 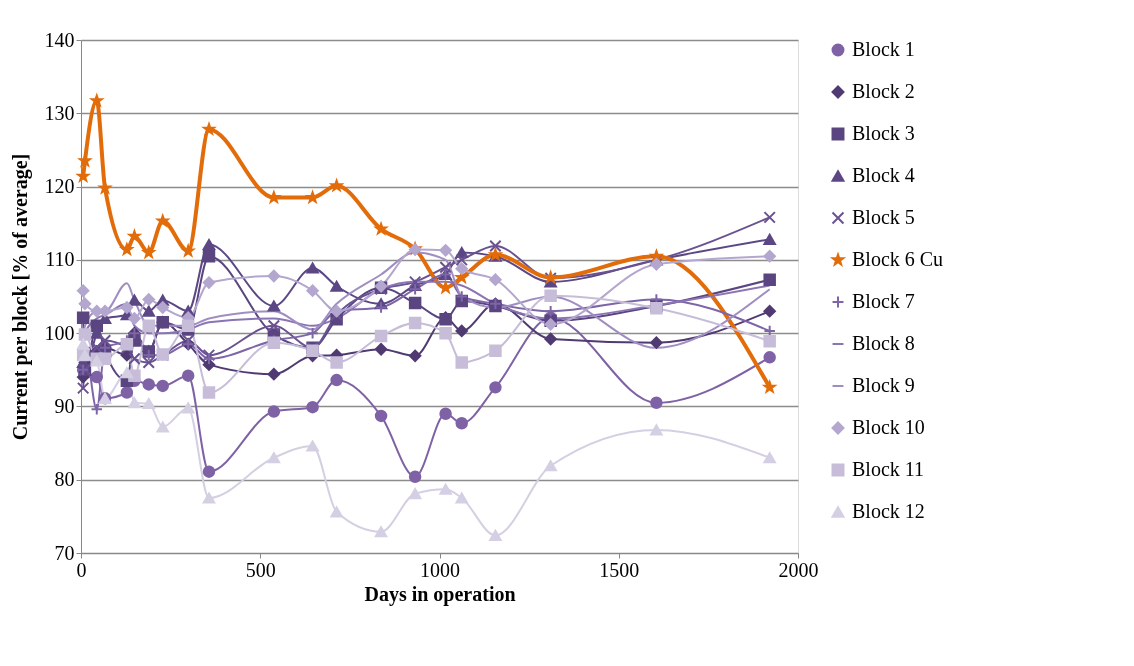 I want to click on y-tick-label: 80, so click(x=64, y=479).